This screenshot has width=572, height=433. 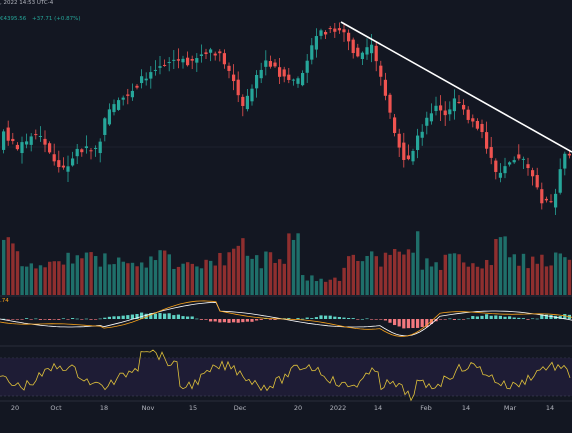 What do you see at coordinates (286, 318) in the screenshot?
I see `macd-panel` at bounding box center [286, 318].